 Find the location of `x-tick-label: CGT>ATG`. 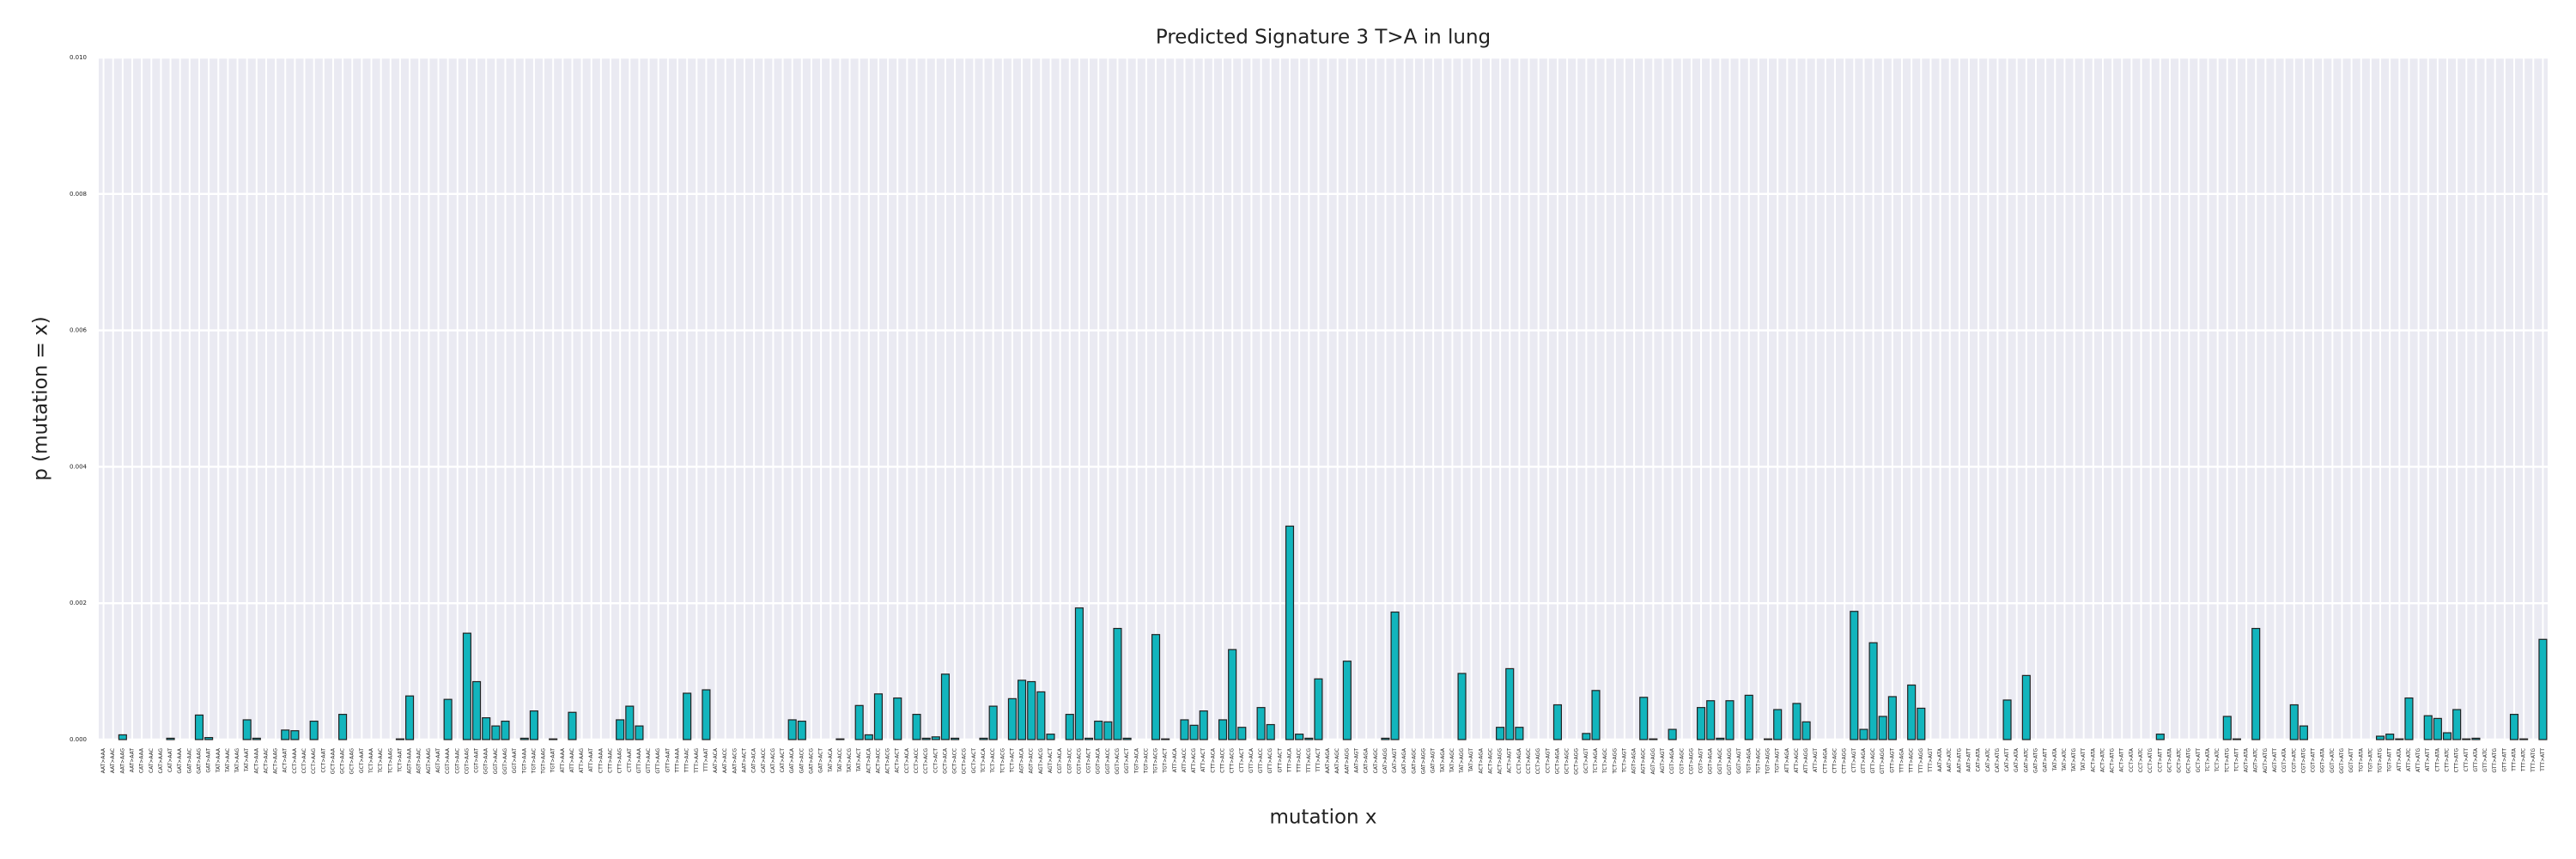

x-tick-label: CGT>ATG is located at coordinates (2303, 761).